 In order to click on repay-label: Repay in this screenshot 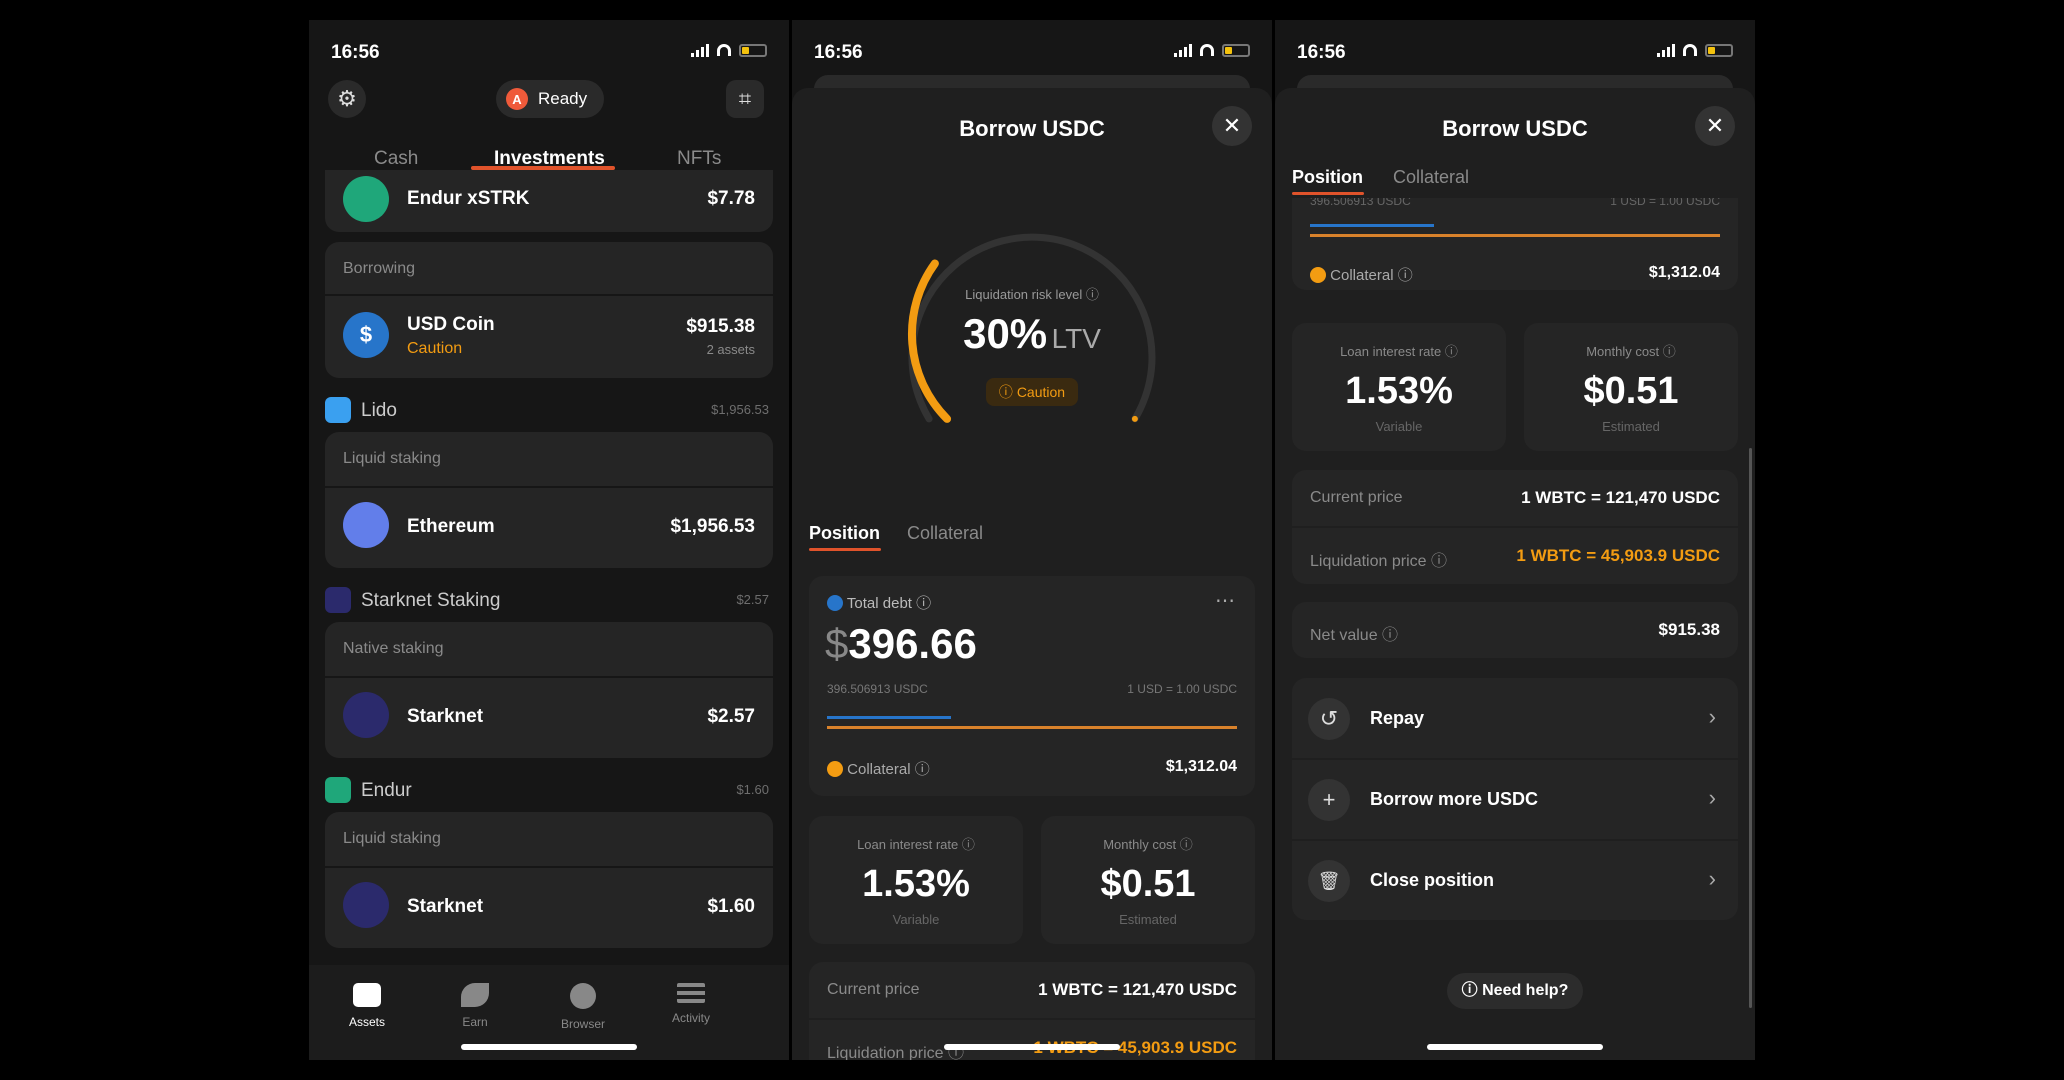, I will do `click(1397, 718)`.